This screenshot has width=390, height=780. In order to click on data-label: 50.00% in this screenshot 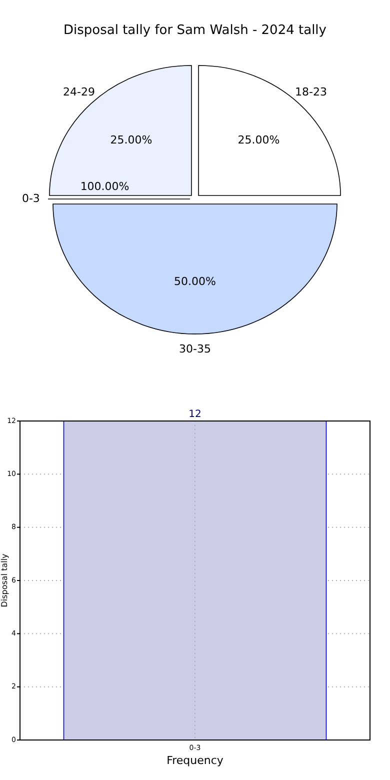, I will do `click(195, 281)`.